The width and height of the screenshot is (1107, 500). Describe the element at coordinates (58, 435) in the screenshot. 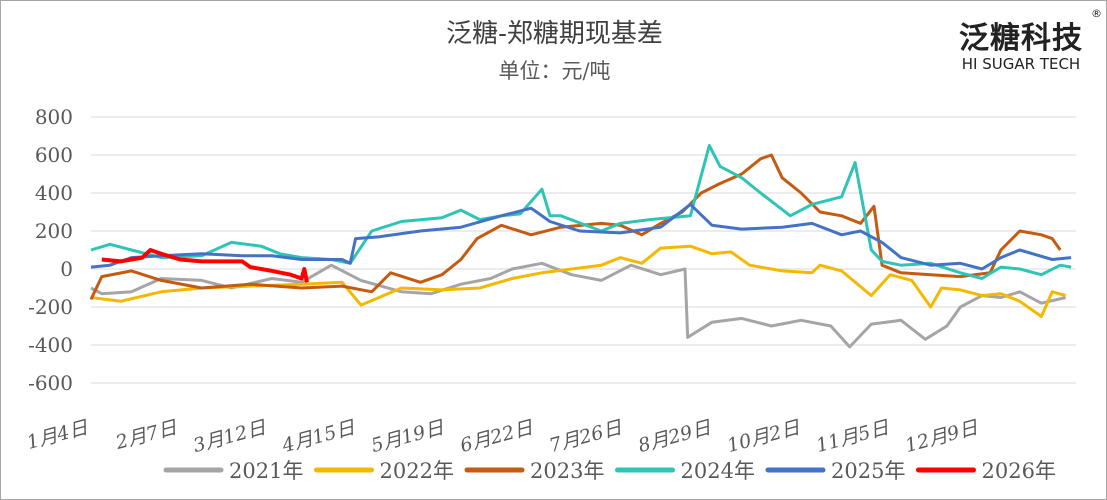

I see `x-tick-label: 1月4日` at that location.